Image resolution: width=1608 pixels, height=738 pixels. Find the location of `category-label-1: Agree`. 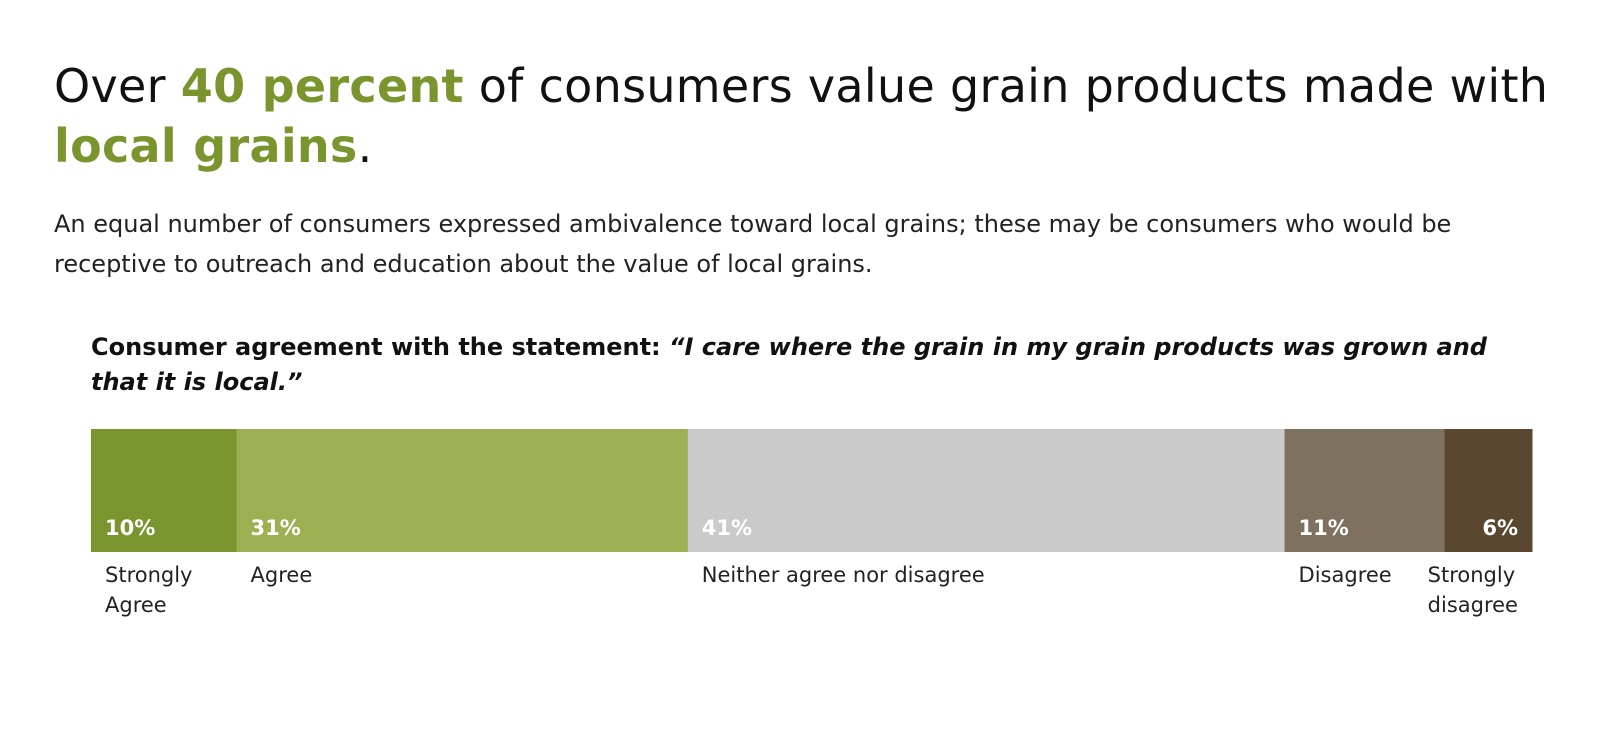

category-label-1: Agree is located at coordinates (282, 575).